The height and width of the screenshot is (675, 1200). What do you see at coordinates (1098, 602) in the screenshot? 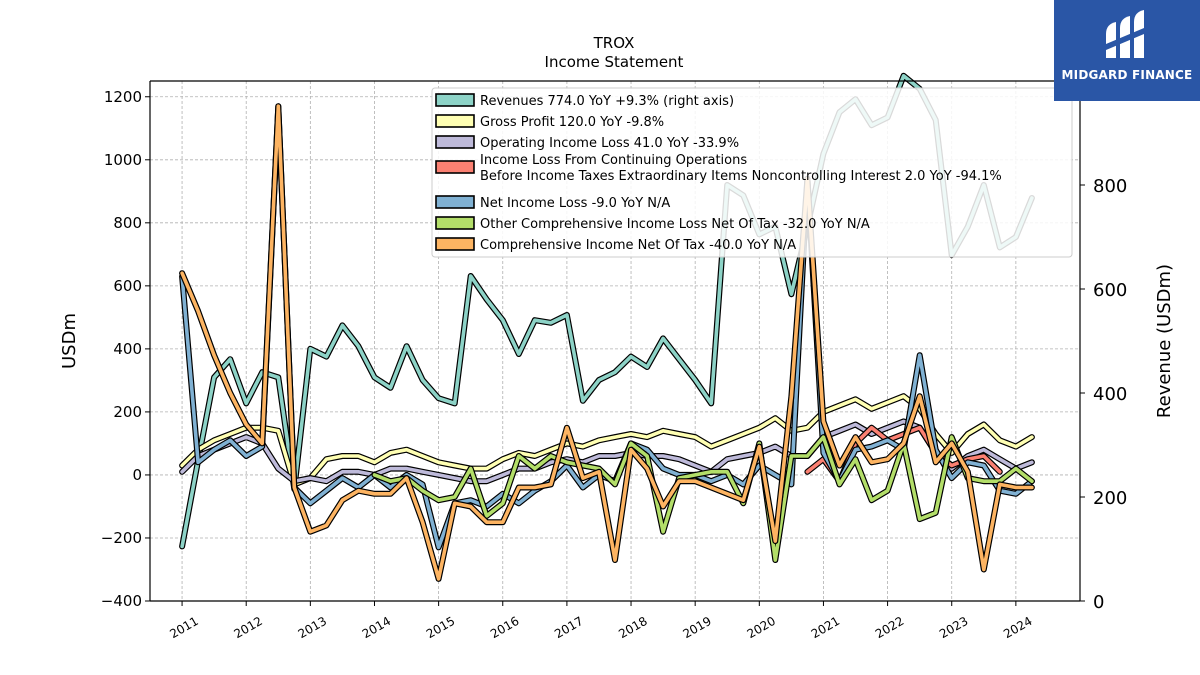
I see `y2-tick-label: 0` at bounding box center [1098, 602].